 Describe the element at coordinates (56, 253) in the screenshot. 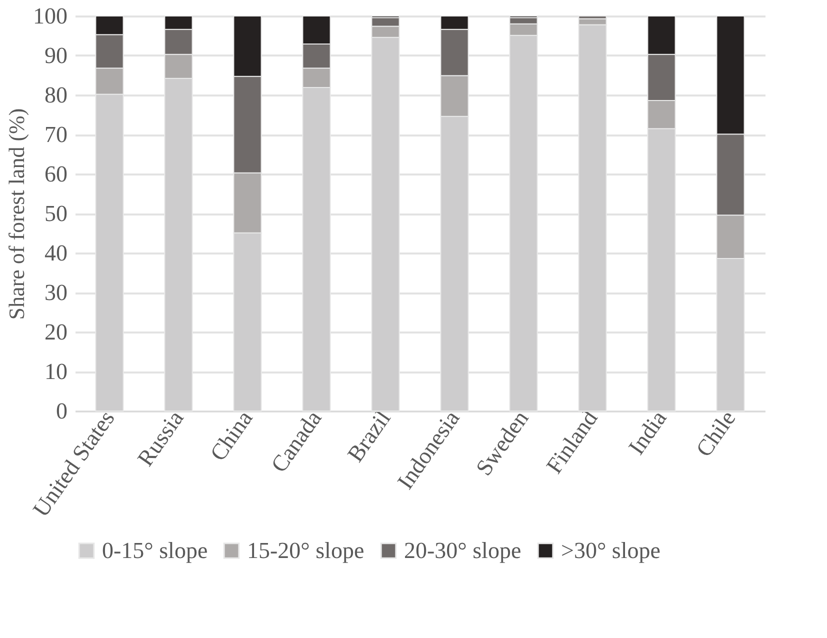

I see `y-tick-label: 40` at that location.